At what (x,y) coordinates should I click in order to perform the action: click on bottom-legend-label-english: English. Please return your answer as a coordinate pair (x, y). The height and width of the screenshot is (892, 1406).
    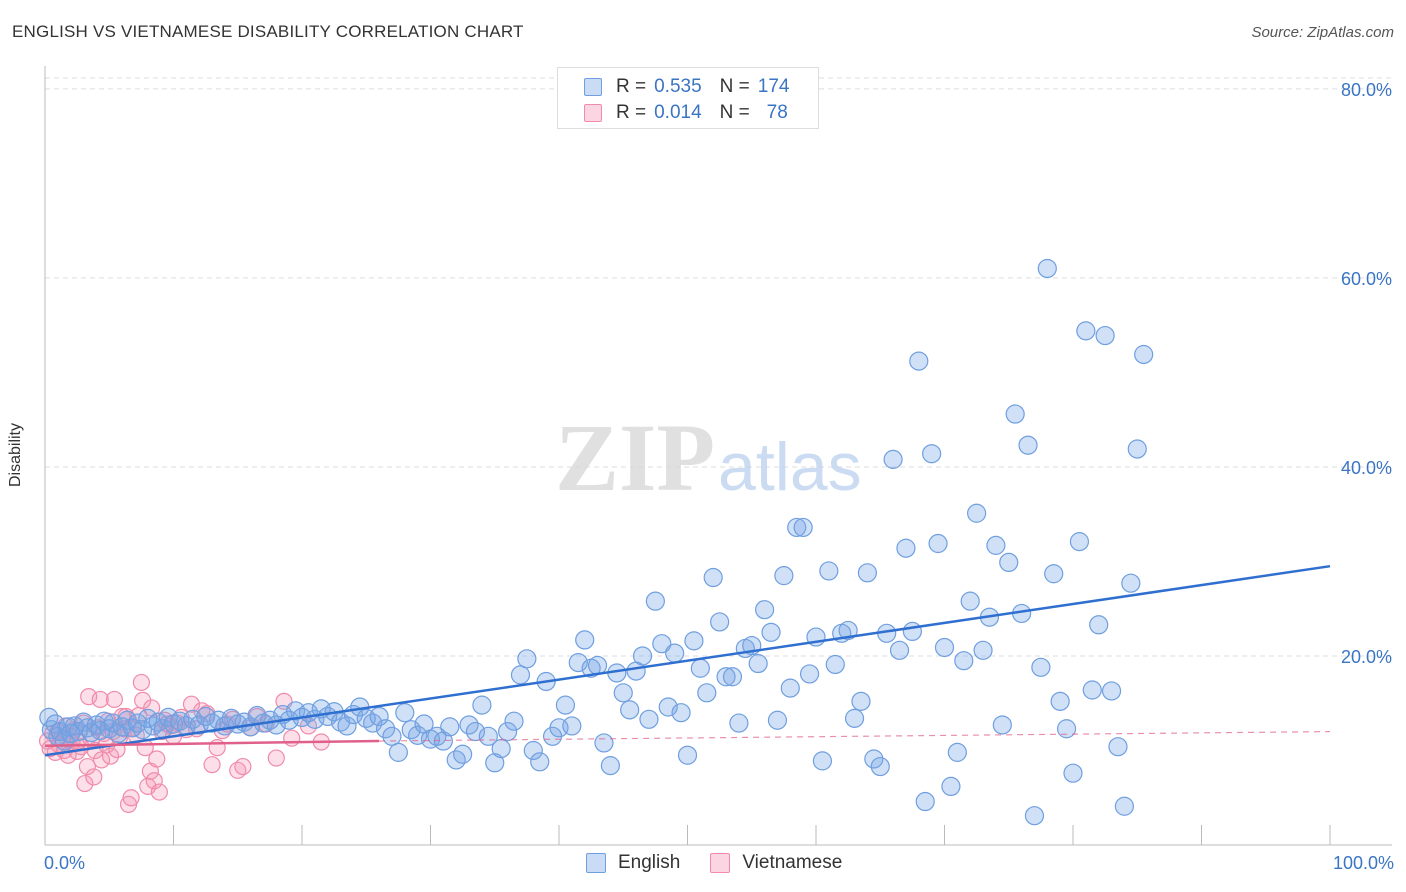
    Looking at the image, I should click on (649, 862).